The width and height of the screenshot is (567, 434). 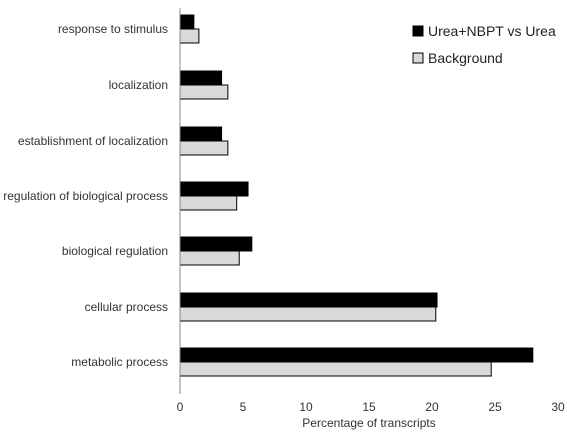 I want to click on legend-label-0: Urea+NBPT vs Urea, so click(x=492, y=31).